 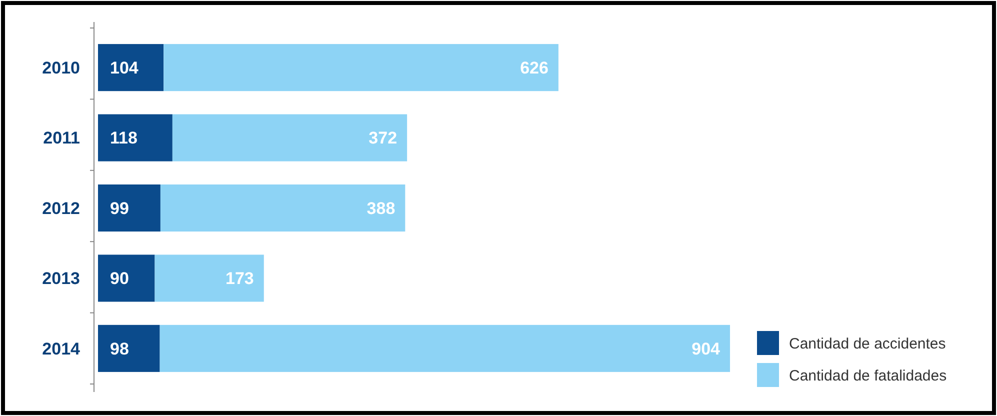 What do you see at coordinates (706, 348) in the screenshot?
I see `data-label: 904` at bounding box center [706, 348].